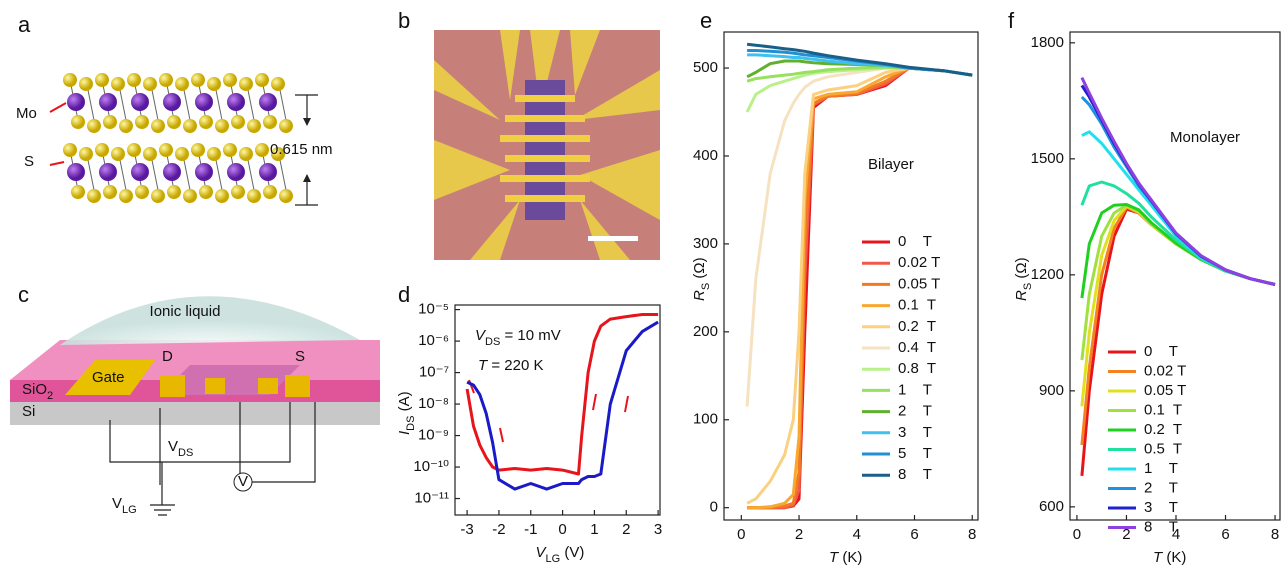  I want to click on label-vds-part: V, so click(173, 446).